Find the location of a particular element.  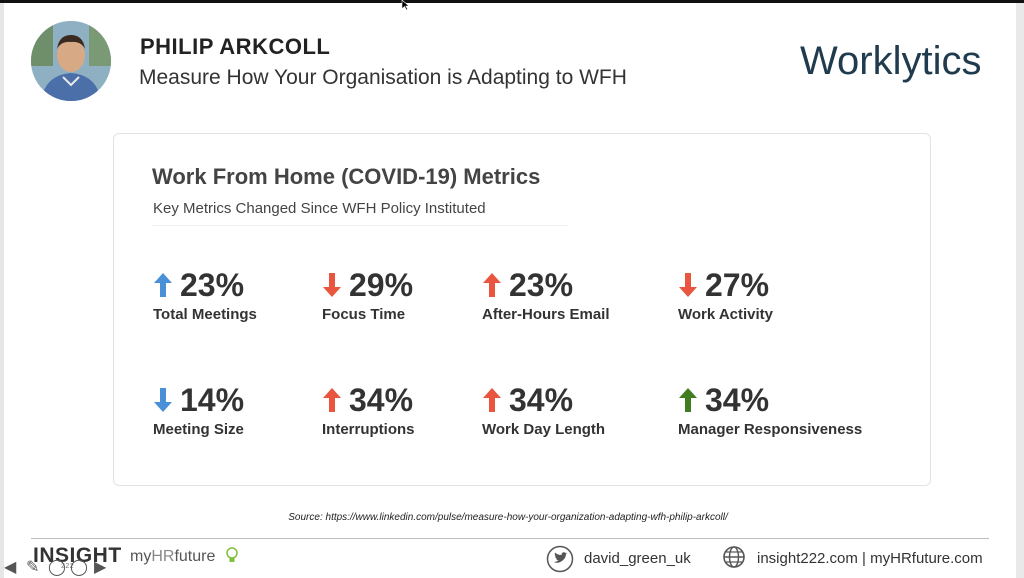

metric-label: Focus Time is located at coordinates (364, 314).